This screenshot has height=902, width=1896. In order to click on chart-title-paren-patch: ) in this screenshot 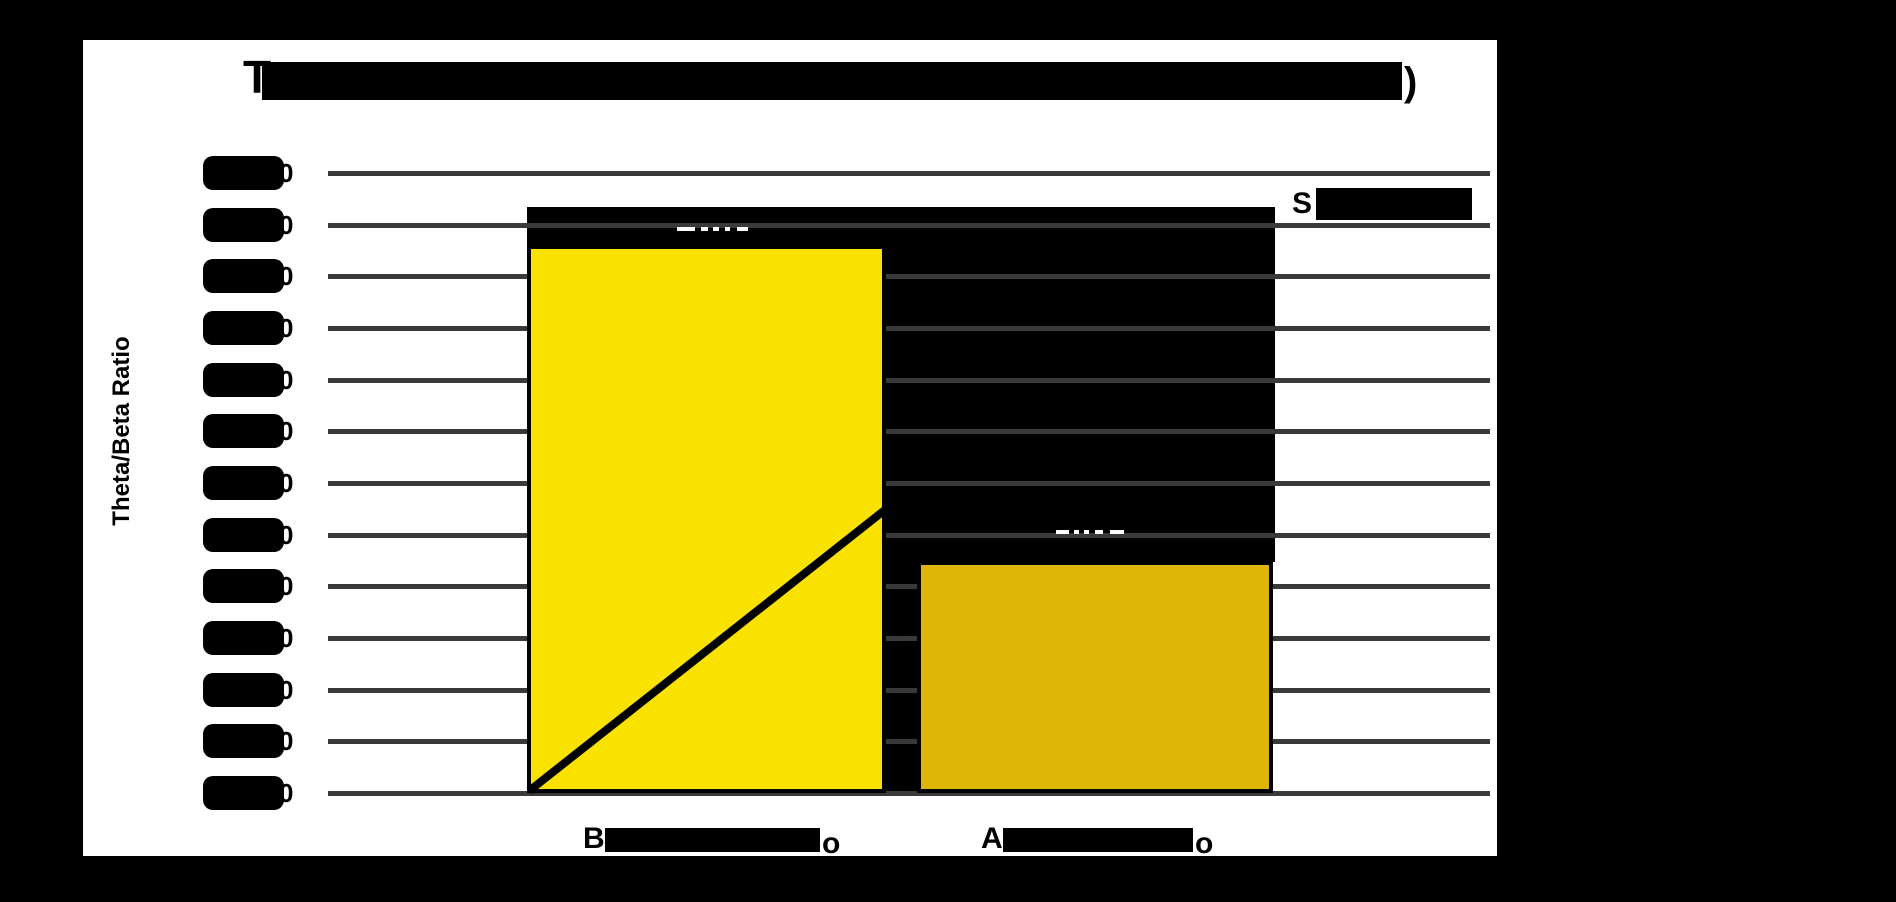, I will do `click(1417, 82)`.